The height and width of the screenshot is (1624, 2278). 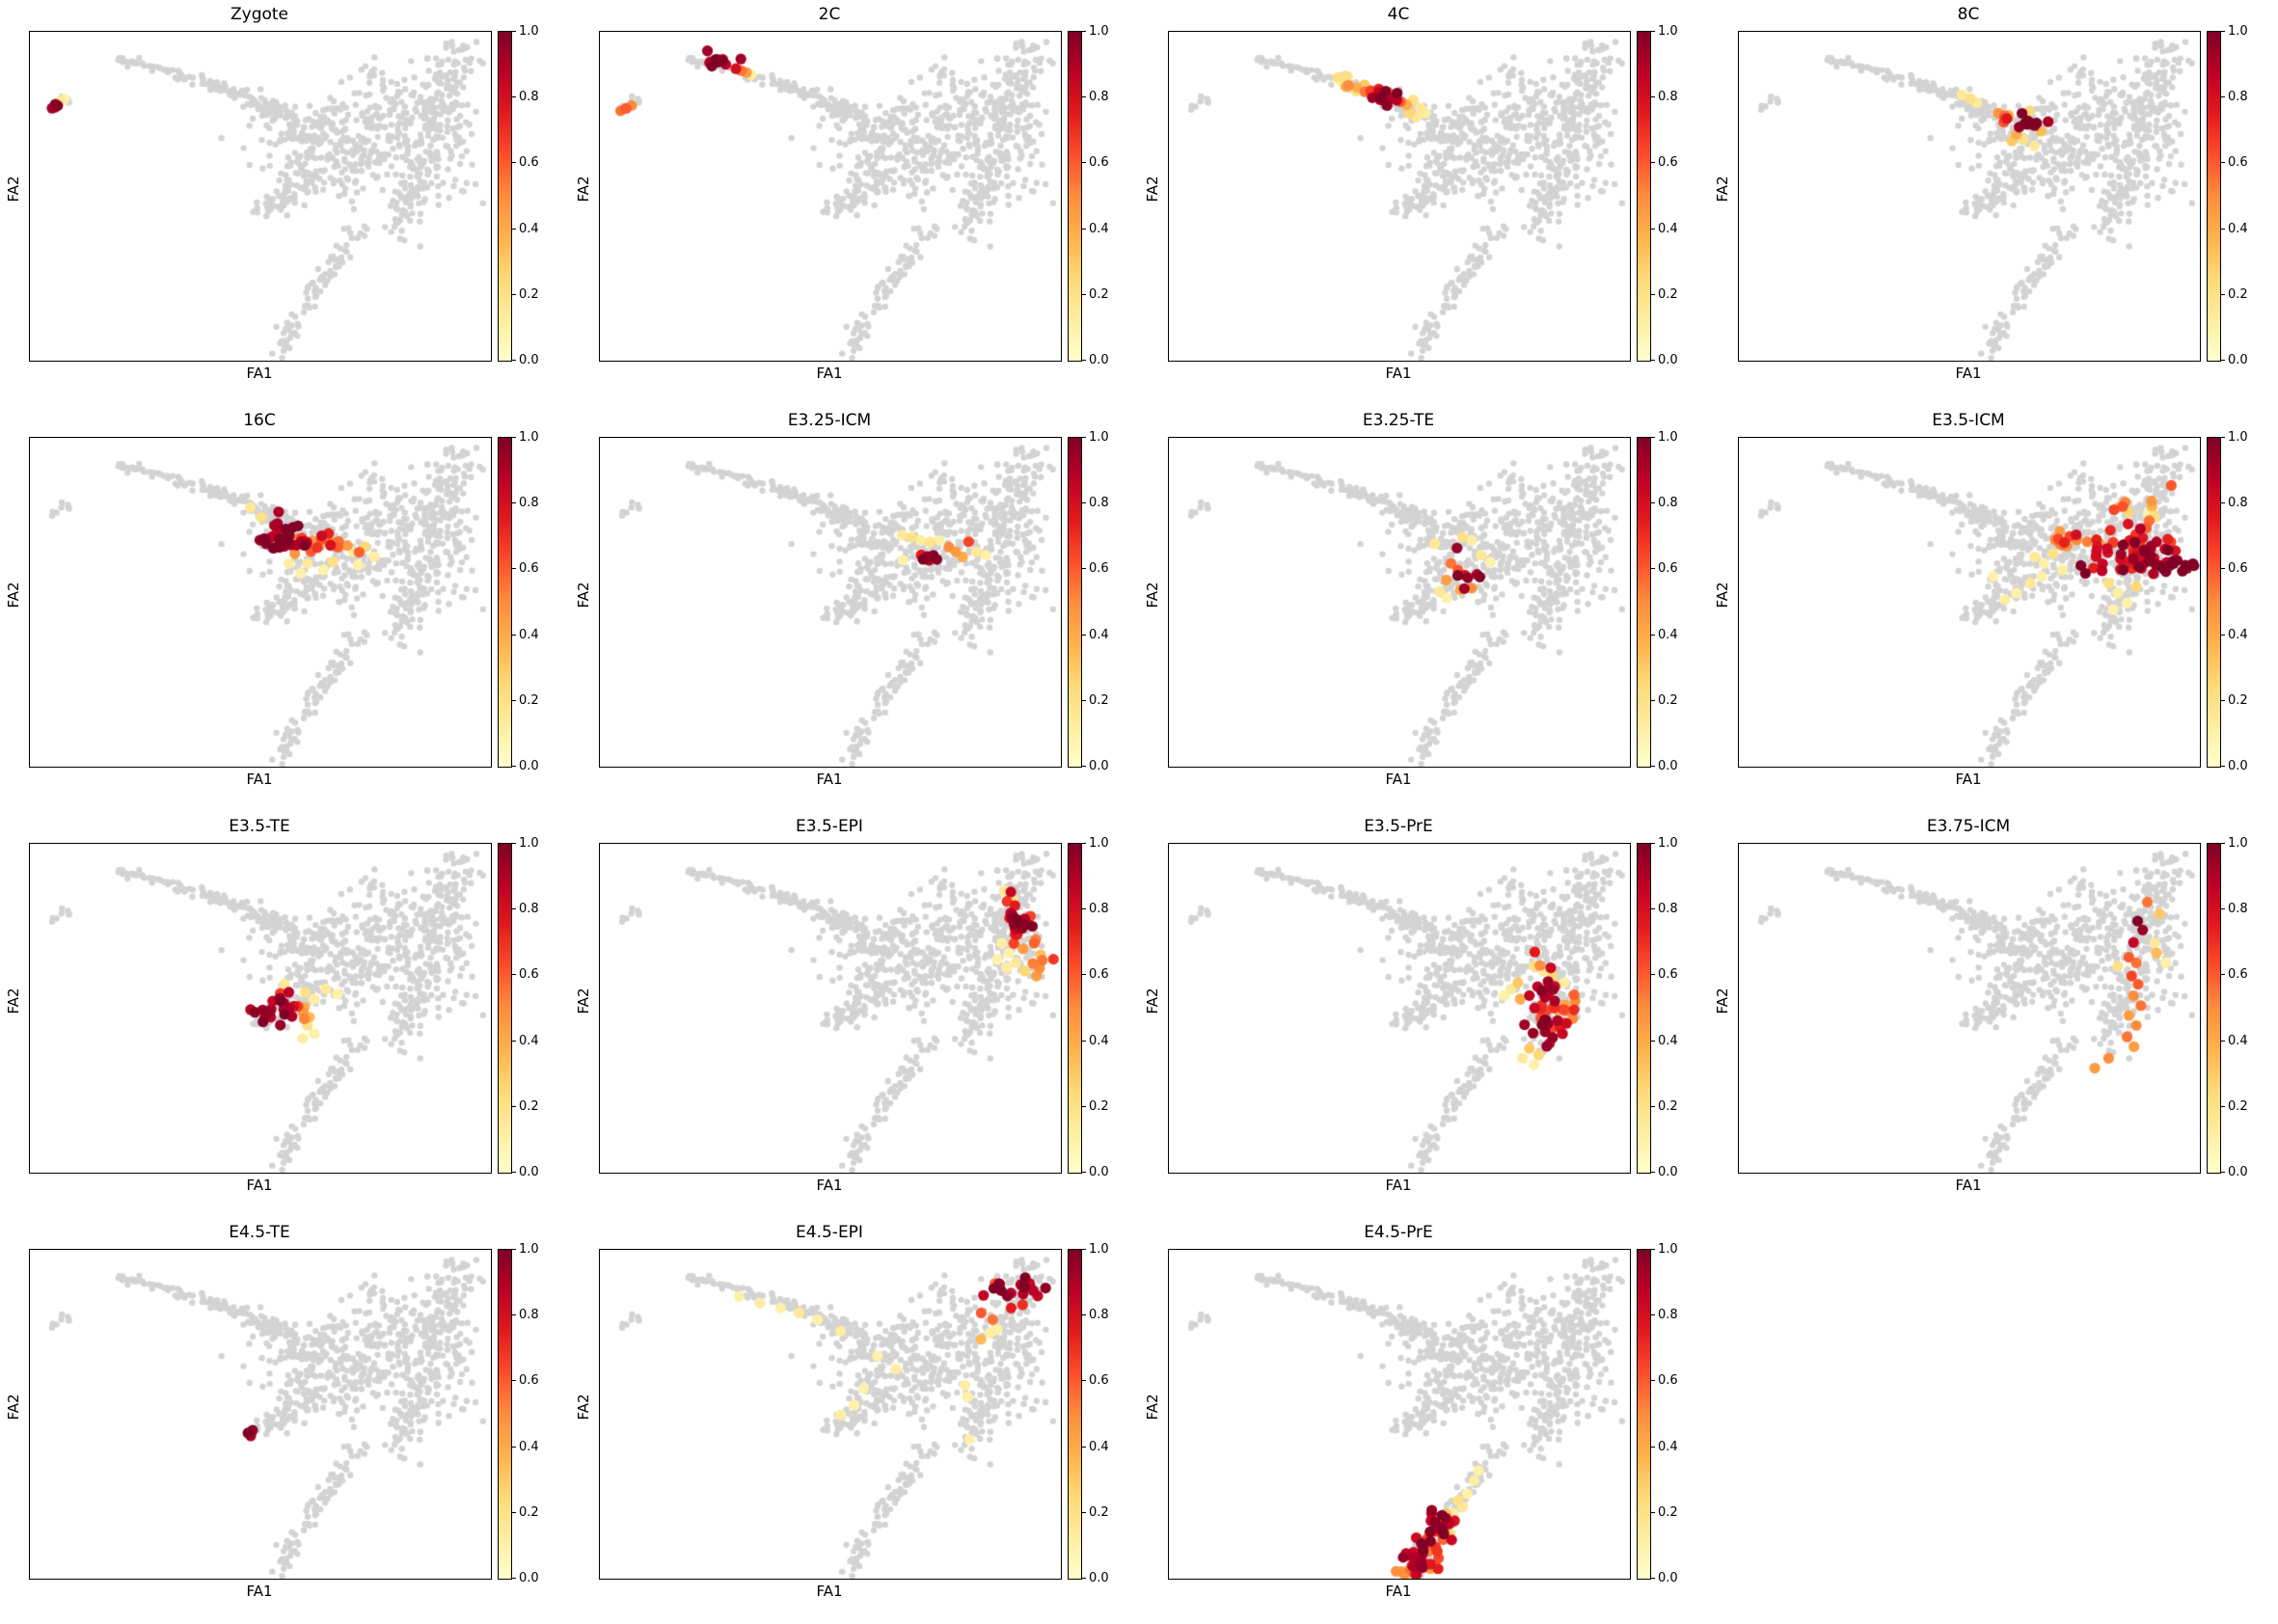 What do you see at coordinates (1398, 420) in the screenshot?
I see `panel-title: E3.25-TE` at bounding box center [1398, 420].